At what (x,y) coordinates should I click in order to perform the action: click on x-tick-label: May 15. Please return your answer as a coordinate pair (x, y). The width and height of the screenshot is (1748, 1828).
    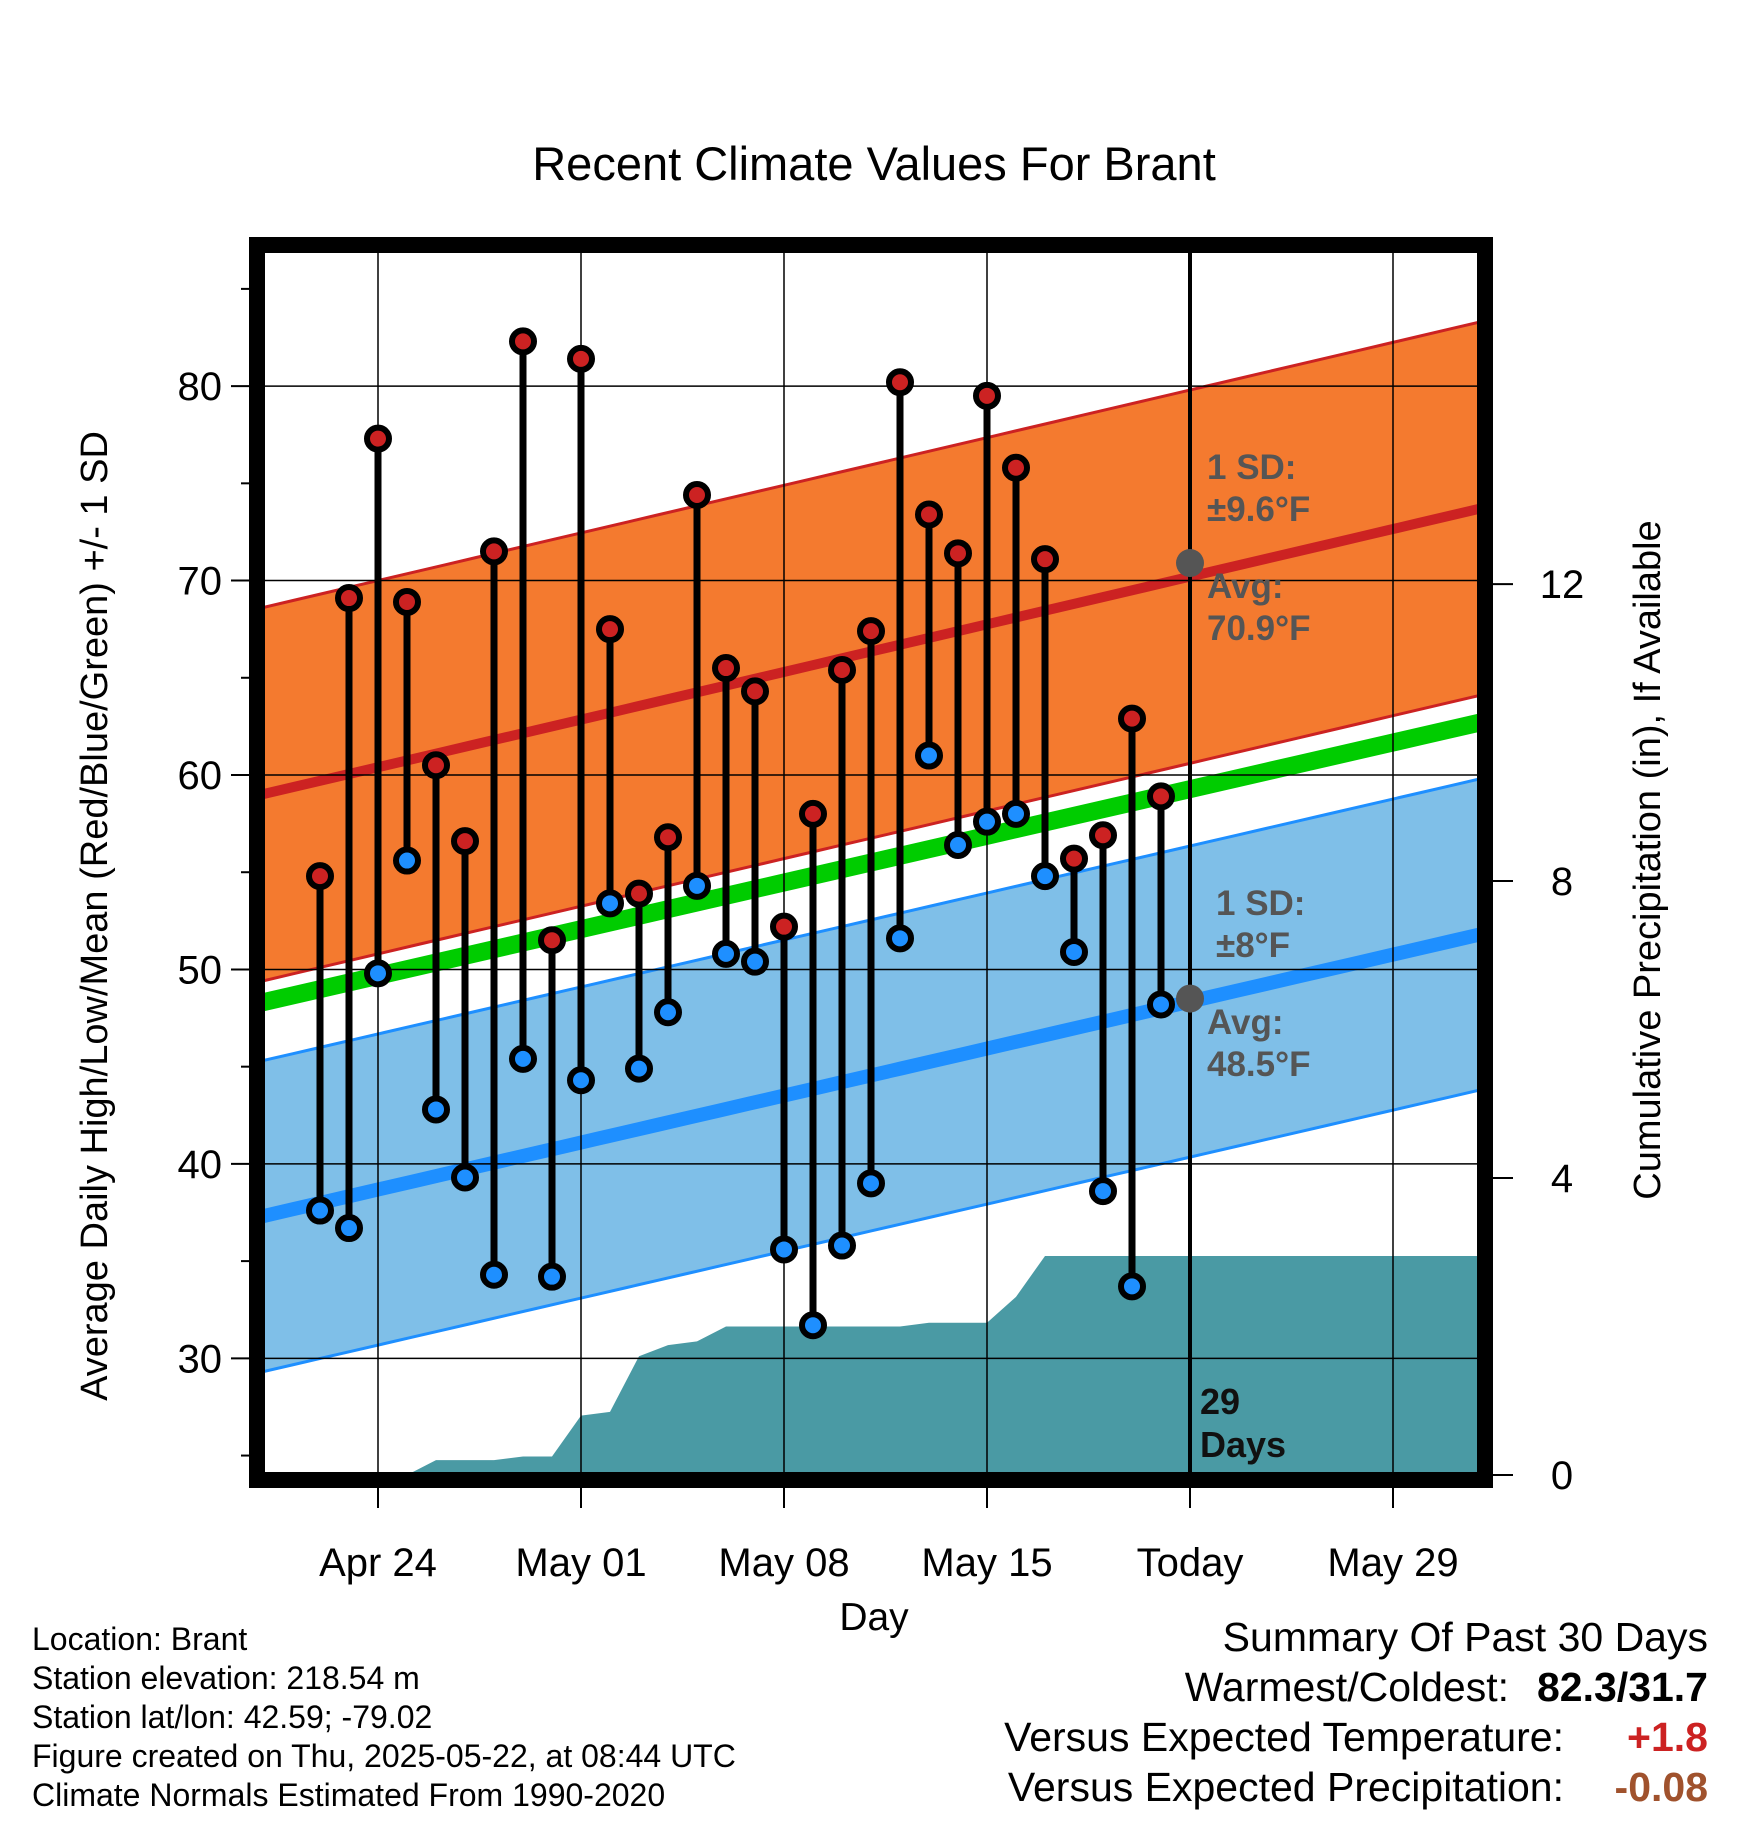
    Looking at the image, I should click on (986, 1563).